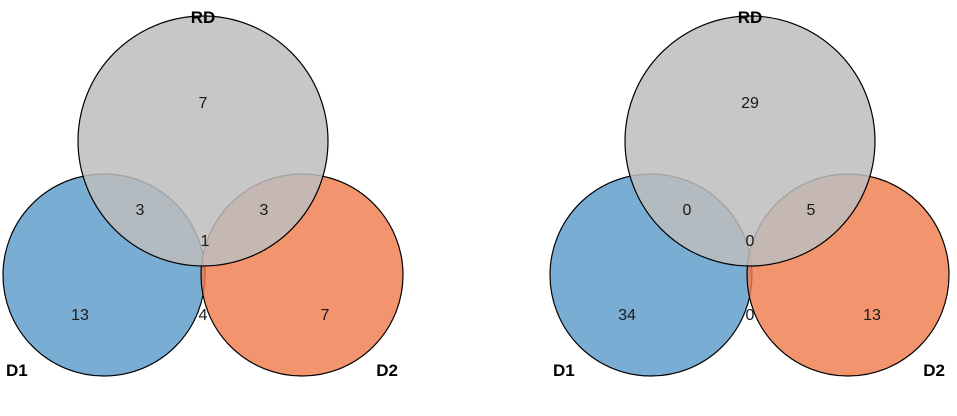 The height and width of the screenshot is (416, 957). What do you see at coordinates (872, 315) in the screenshot?
I see `d2-only-count: 13` at bounding box center [872, 315].